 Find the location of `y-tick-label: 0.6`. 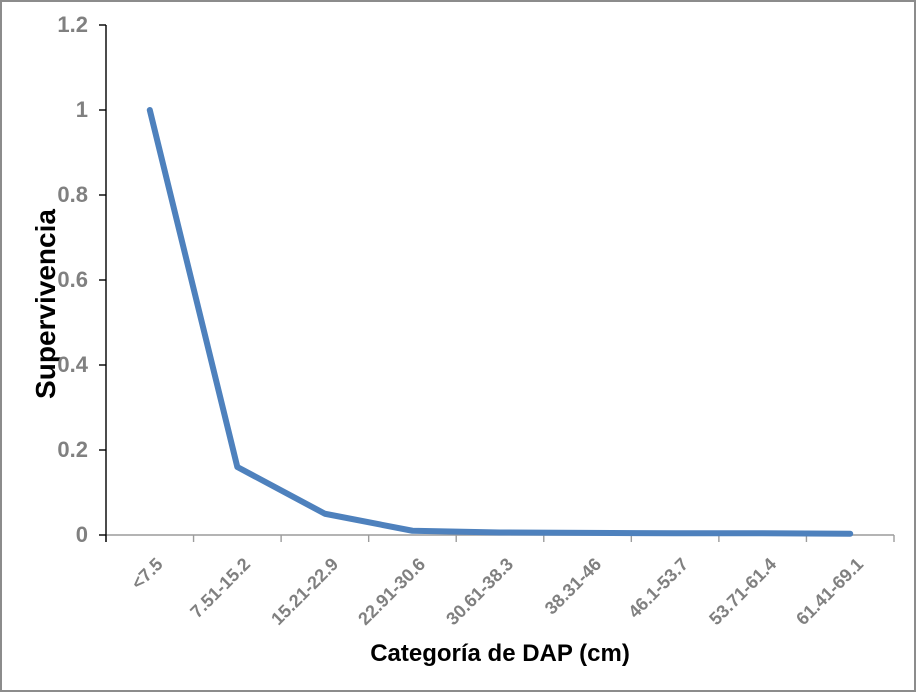

y-tick-label: 0.6 is located at coordinates (72, 279).